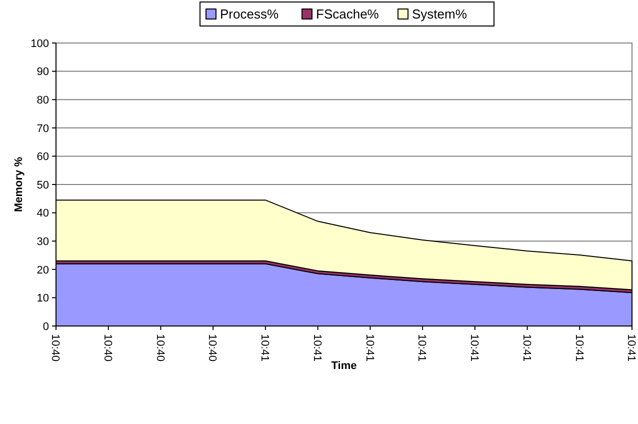 The image size is (638, 424). What do you see at coordinates (348, 14) in the screenshot?
I see `legend-label: FScache%` at bounding box center [348, 14].